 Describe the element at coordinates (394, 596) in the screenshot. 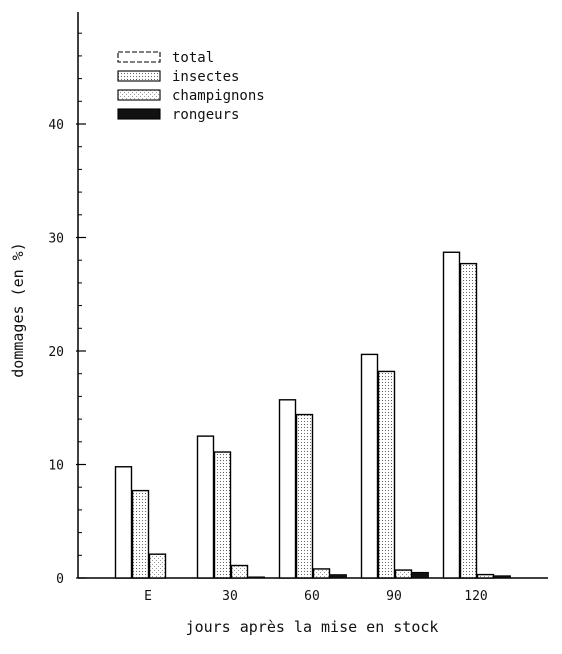

I see `x-tick-label: 90` at that location.